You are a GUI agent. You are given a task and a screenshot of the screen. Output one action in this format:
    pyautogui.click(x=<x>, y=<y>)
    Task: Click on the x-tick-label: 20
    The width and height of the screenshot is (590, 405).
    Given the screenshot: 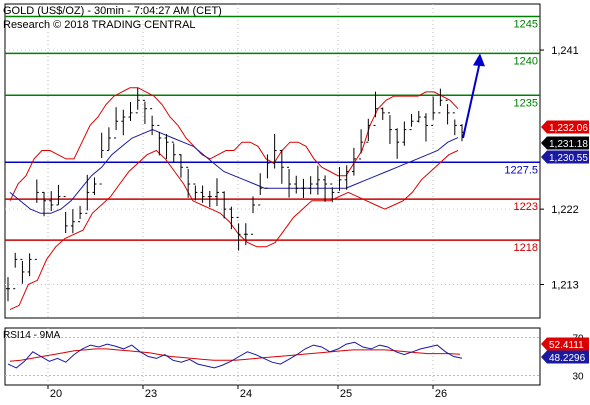 What is the action you would take?
    pyautogui.click(x=56, y=394)
    